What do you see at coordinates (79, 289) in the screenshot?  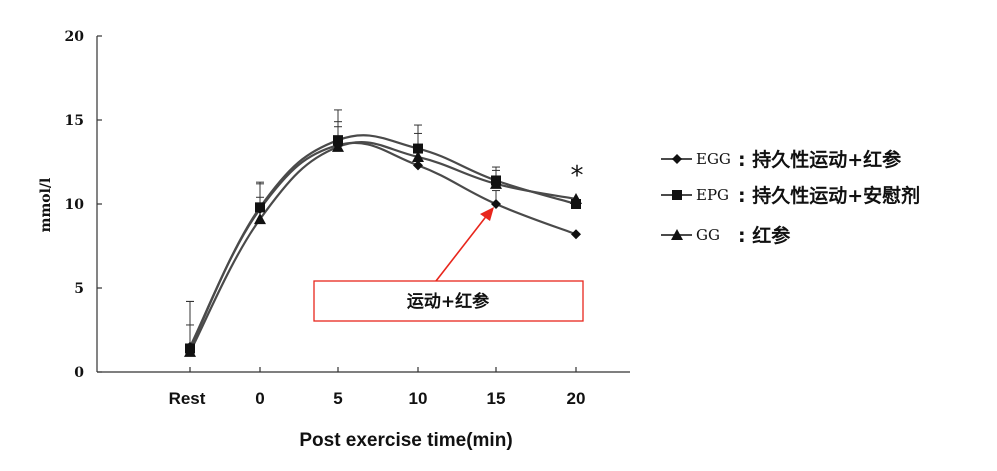 I see `y-tick-label: 5` at bounding box center [79, 289].